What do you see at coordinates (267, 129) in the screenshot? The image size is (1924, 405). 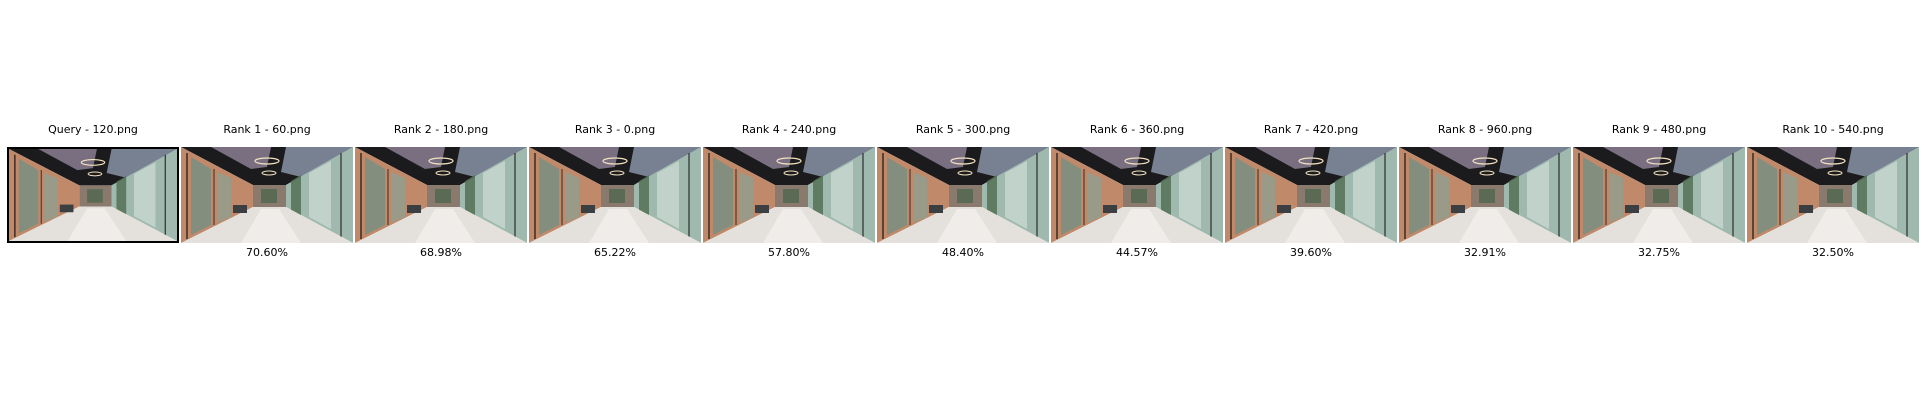 I see `result-title: Rank 1 - 60.png` at bounding box center [267, 129].